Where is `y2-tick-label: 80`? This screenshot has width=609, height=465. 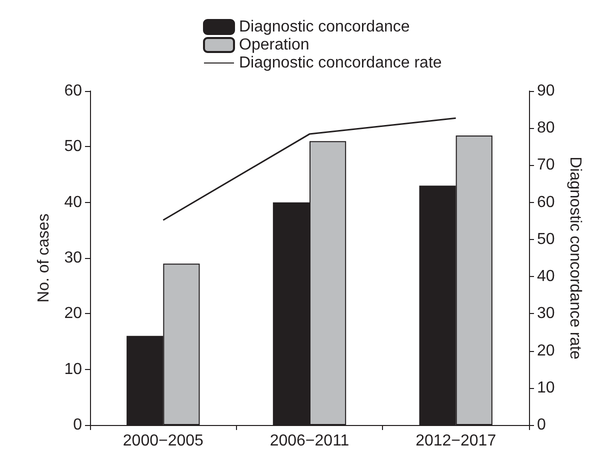 y2-tick-label: 80 is located at coordinates (546, 128).